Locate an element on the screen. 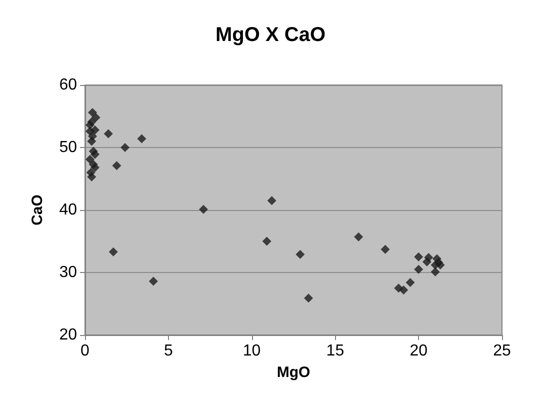 This screenshot has width=541, height=419. y-tick-label: 60 is located at coordinates (68, 85).